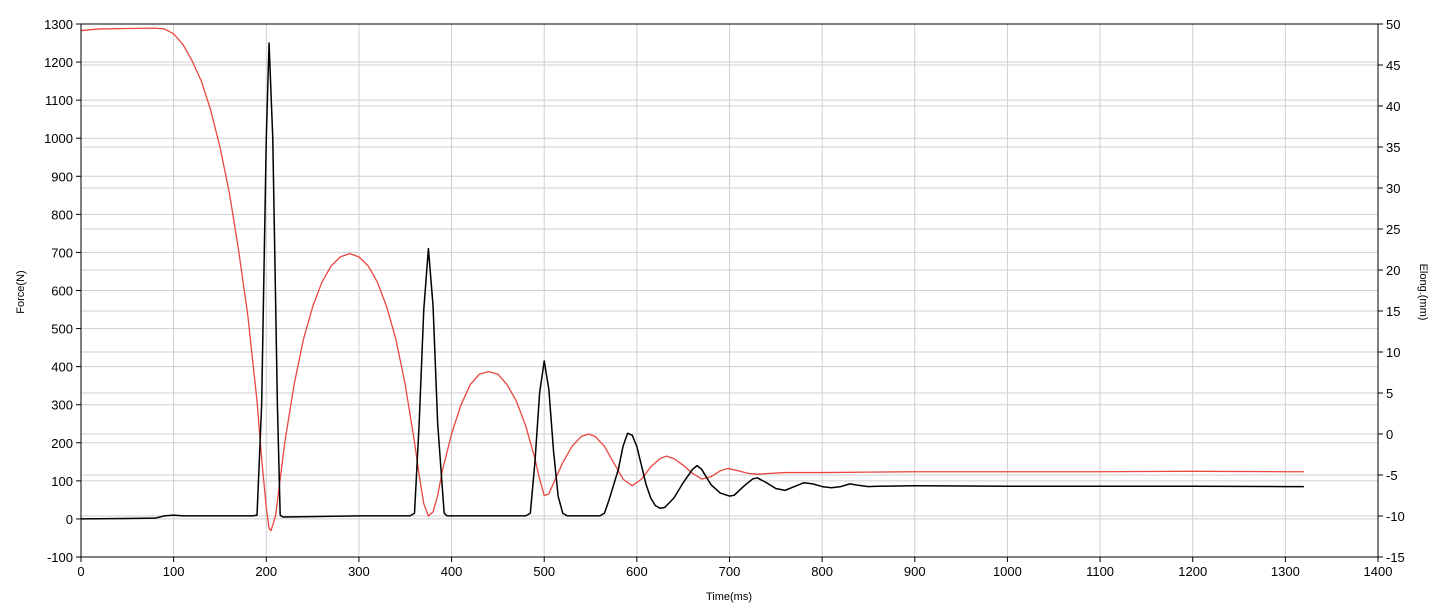  What do you see at coordinates (58, 24) in the screenshot?
I see `y-tick-label: 1300` at bounding box center [58, 24].